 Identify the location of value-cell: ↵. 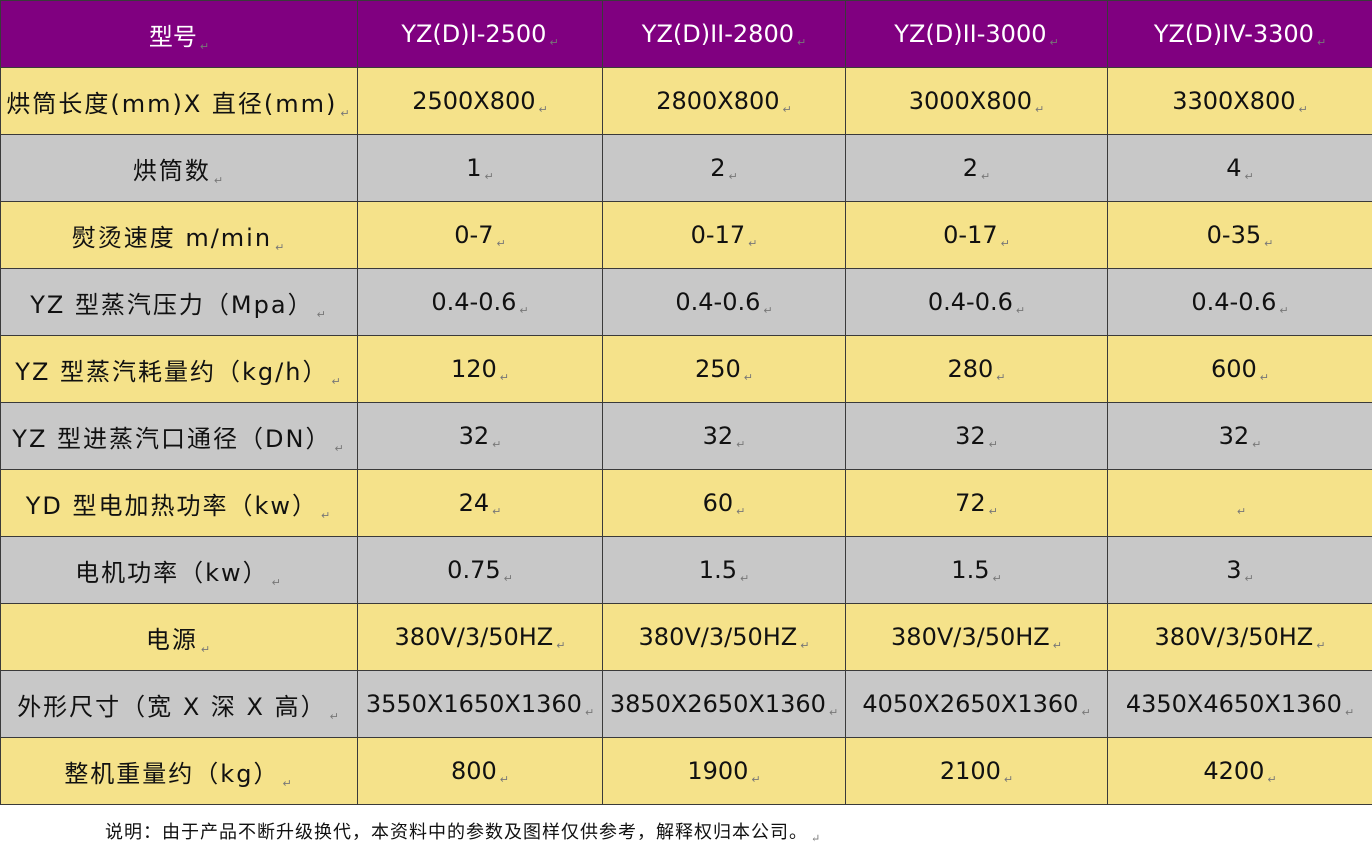
(1239, 503).